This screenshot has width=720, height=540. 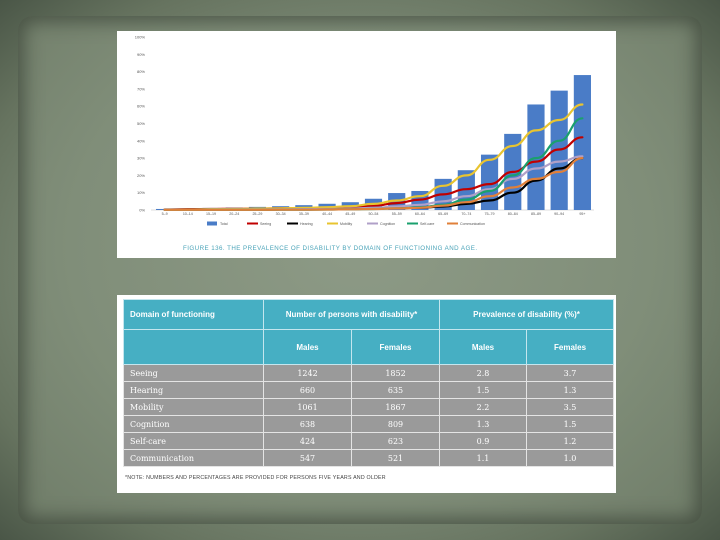 I want to click on row-number-females: 623, so click(x=395, y=441).